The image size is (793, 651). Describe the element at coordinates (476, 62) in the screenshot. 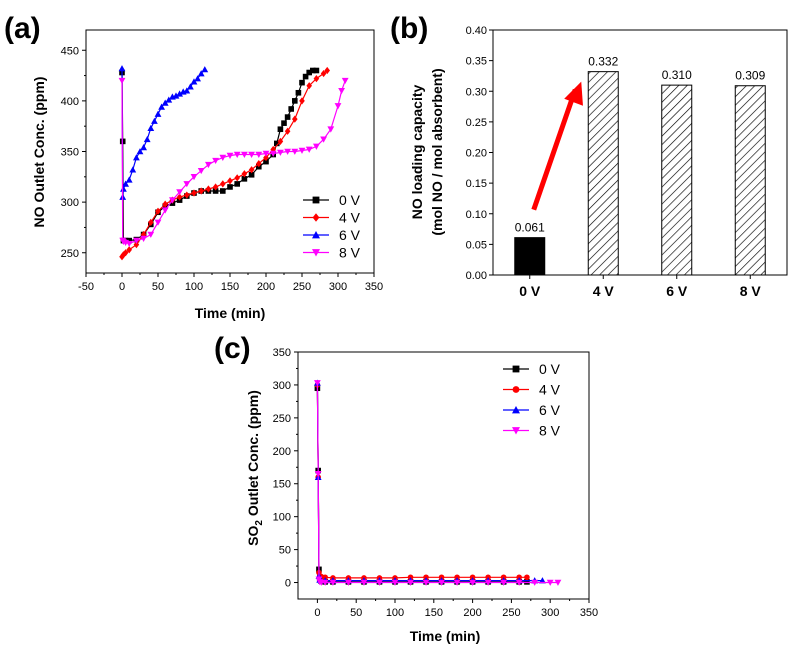

I see `y-tick-label: 0.35` at that location.